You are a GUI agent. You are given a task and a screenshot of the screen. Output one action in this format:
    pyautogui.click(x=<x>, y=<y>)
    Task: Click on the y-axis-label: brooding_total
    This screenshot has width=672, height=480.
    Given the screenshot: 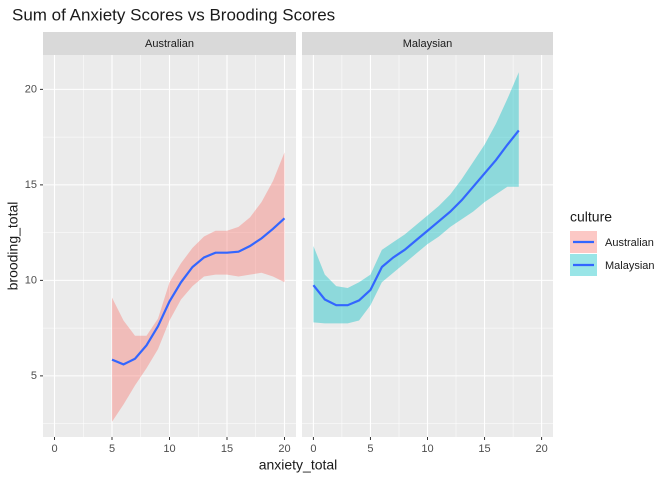 What is the action you would take?
    pyautogui.click(x=13, y=246)
    